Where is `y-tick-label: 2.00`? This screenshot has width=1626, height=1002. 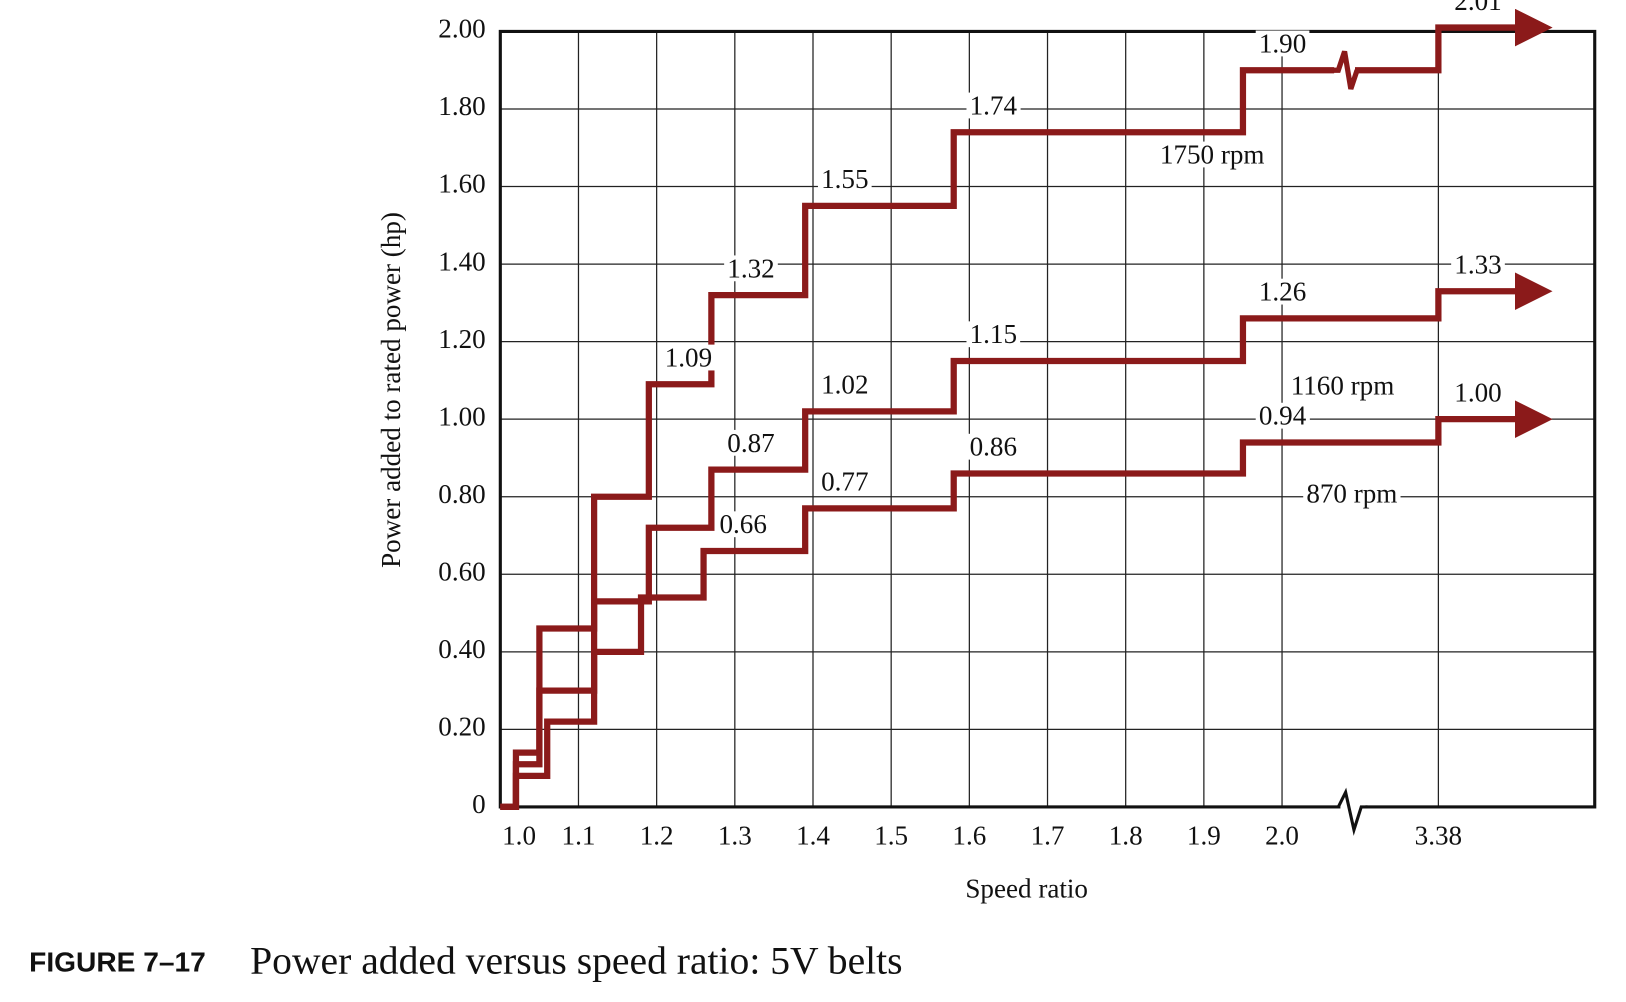 y-tick-label: 2.00 is located at coordinates (461, 29).